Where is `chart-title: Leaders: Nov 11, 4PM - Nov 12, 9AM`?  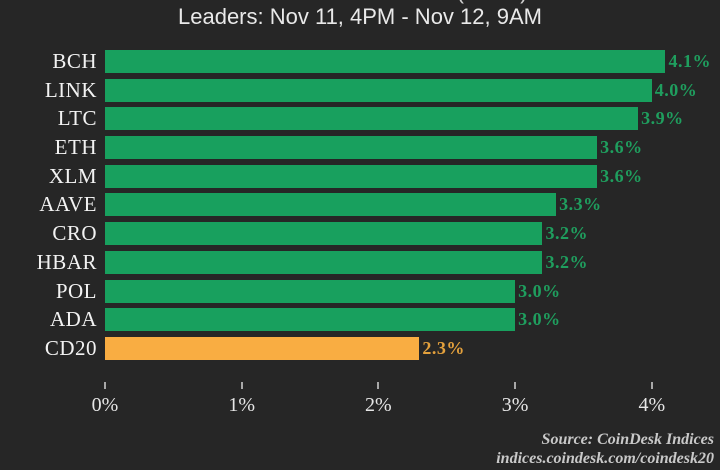
chart-title: Leaders: Nov 11, 4PM - Nov 12, 9AM is located at coordinates (360, 16).